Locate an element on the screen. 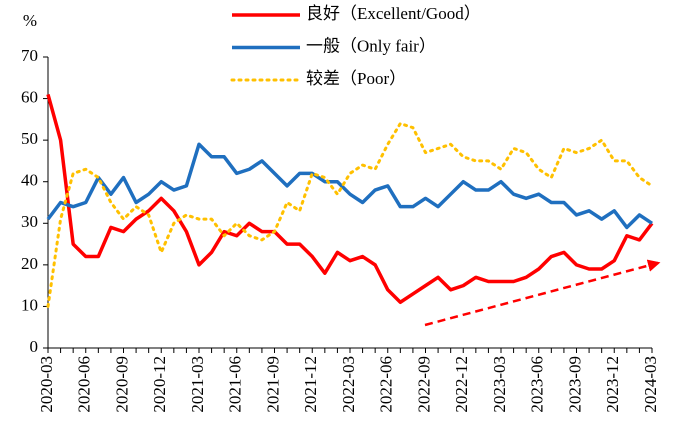 This screenshot has height=441, width=674. y-axis-label: % is located at coordinates (30, 20).